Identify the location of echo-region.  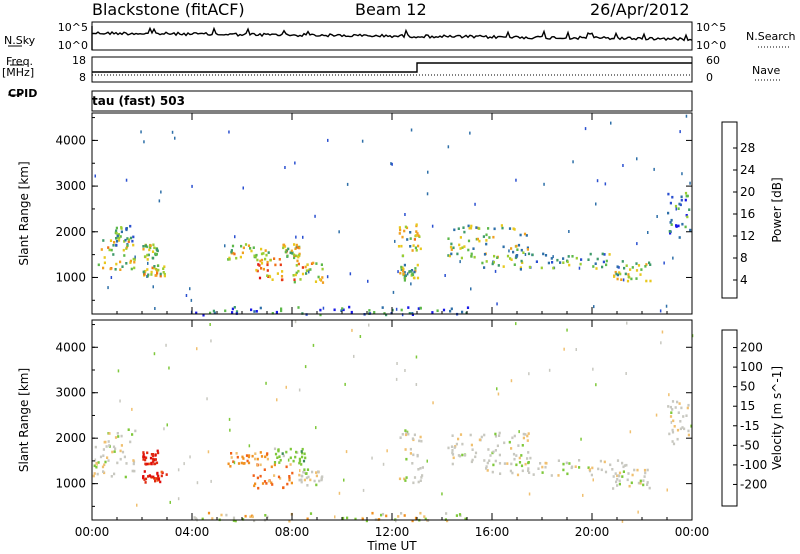
(330, 517).